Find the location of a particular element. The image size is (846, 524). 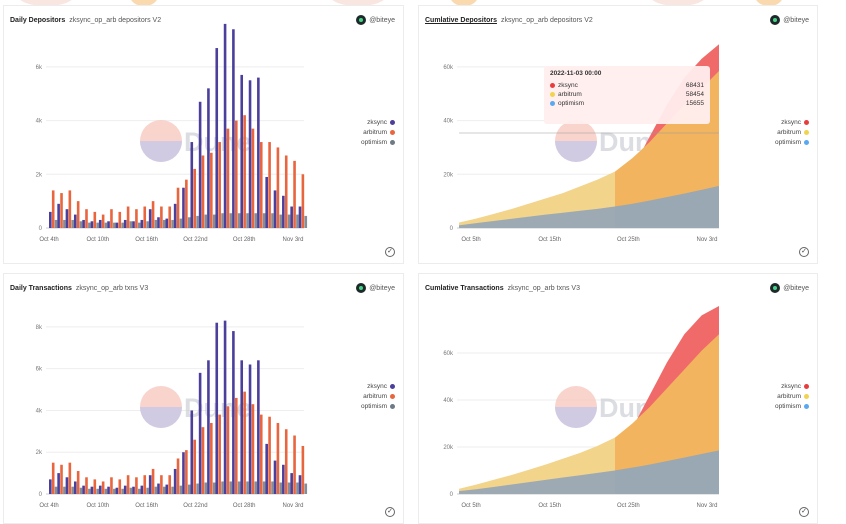

chart-subtitle: zksync_op_arb depositors V2 is located at coordinates (546, 20).